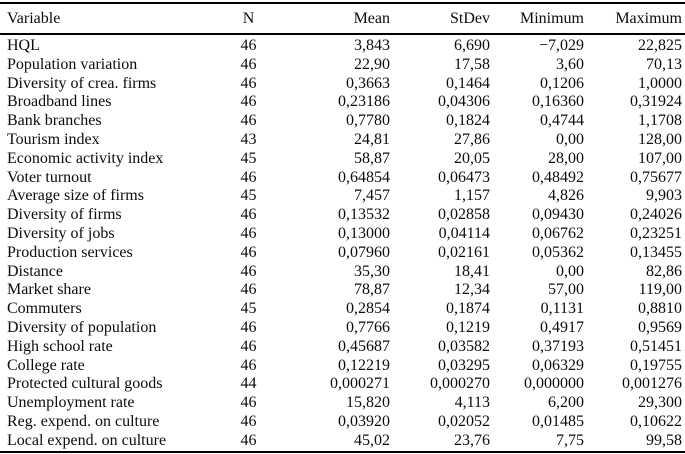 This screenshot has width=685, height=454. What do you see at coordinates (44, 309) in the screenshot?
I see `variable-cell: Commuters` at bounding box center [44, 309].